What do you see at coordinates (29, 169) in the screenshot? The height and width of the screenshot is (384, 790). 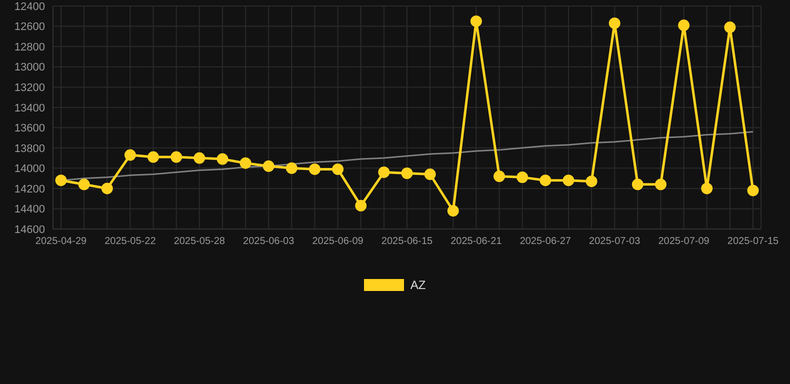 I see `y-tick-label: 14000` at bounding box center [29, 169].